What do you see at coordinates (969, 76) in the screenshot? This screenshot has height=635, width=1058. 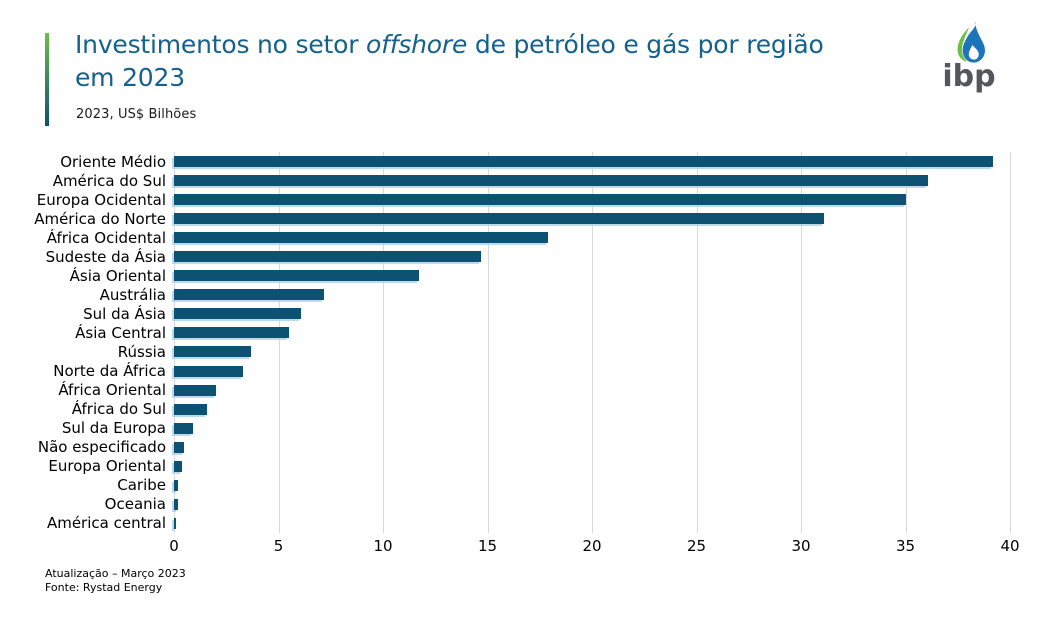 I see `ibp-logo-text: ibp` at bounding box center [969, 76].